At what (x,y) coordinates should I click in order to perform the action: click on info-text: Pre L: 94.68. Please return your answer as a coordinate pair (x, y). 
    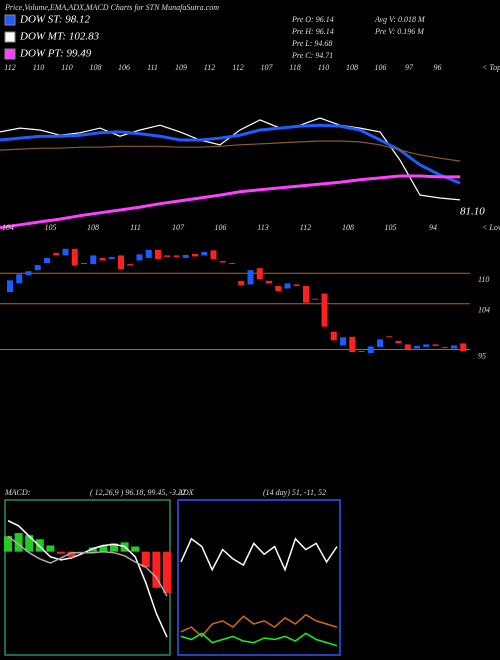
    Looking at the image, I should click on (311, 43).